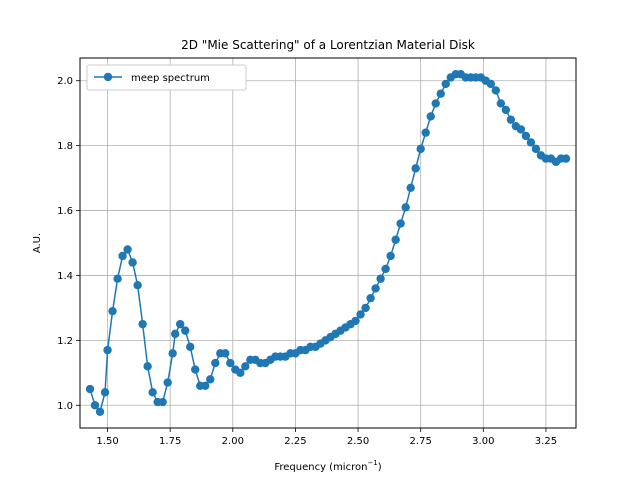  I want to click on x-tick-label: 3.25, so click(546, 441).